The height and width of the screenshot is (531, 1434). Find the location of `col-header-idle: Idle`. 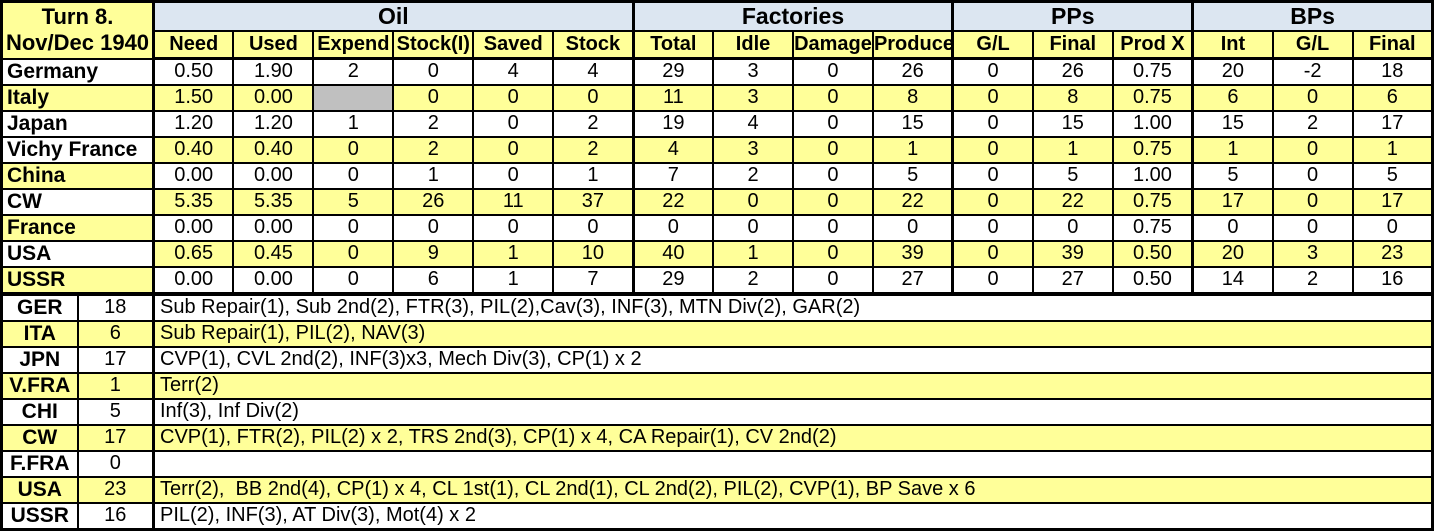

col-header-idle: Idle is located at coordinates (753, 45).